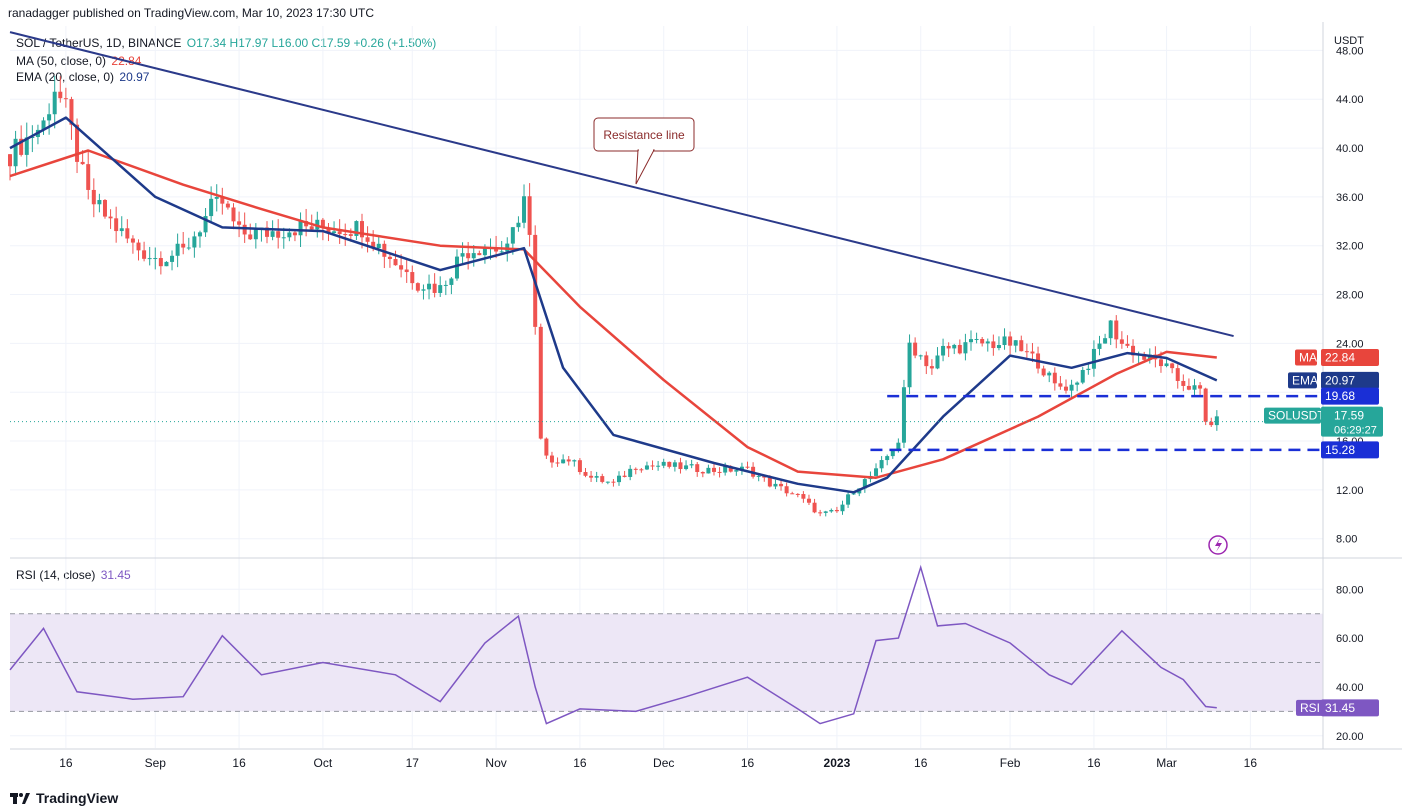  Describe the element at coordinates (1340, 380) in the screenshot. I see `ema-value-badge: 20.97` at that location.